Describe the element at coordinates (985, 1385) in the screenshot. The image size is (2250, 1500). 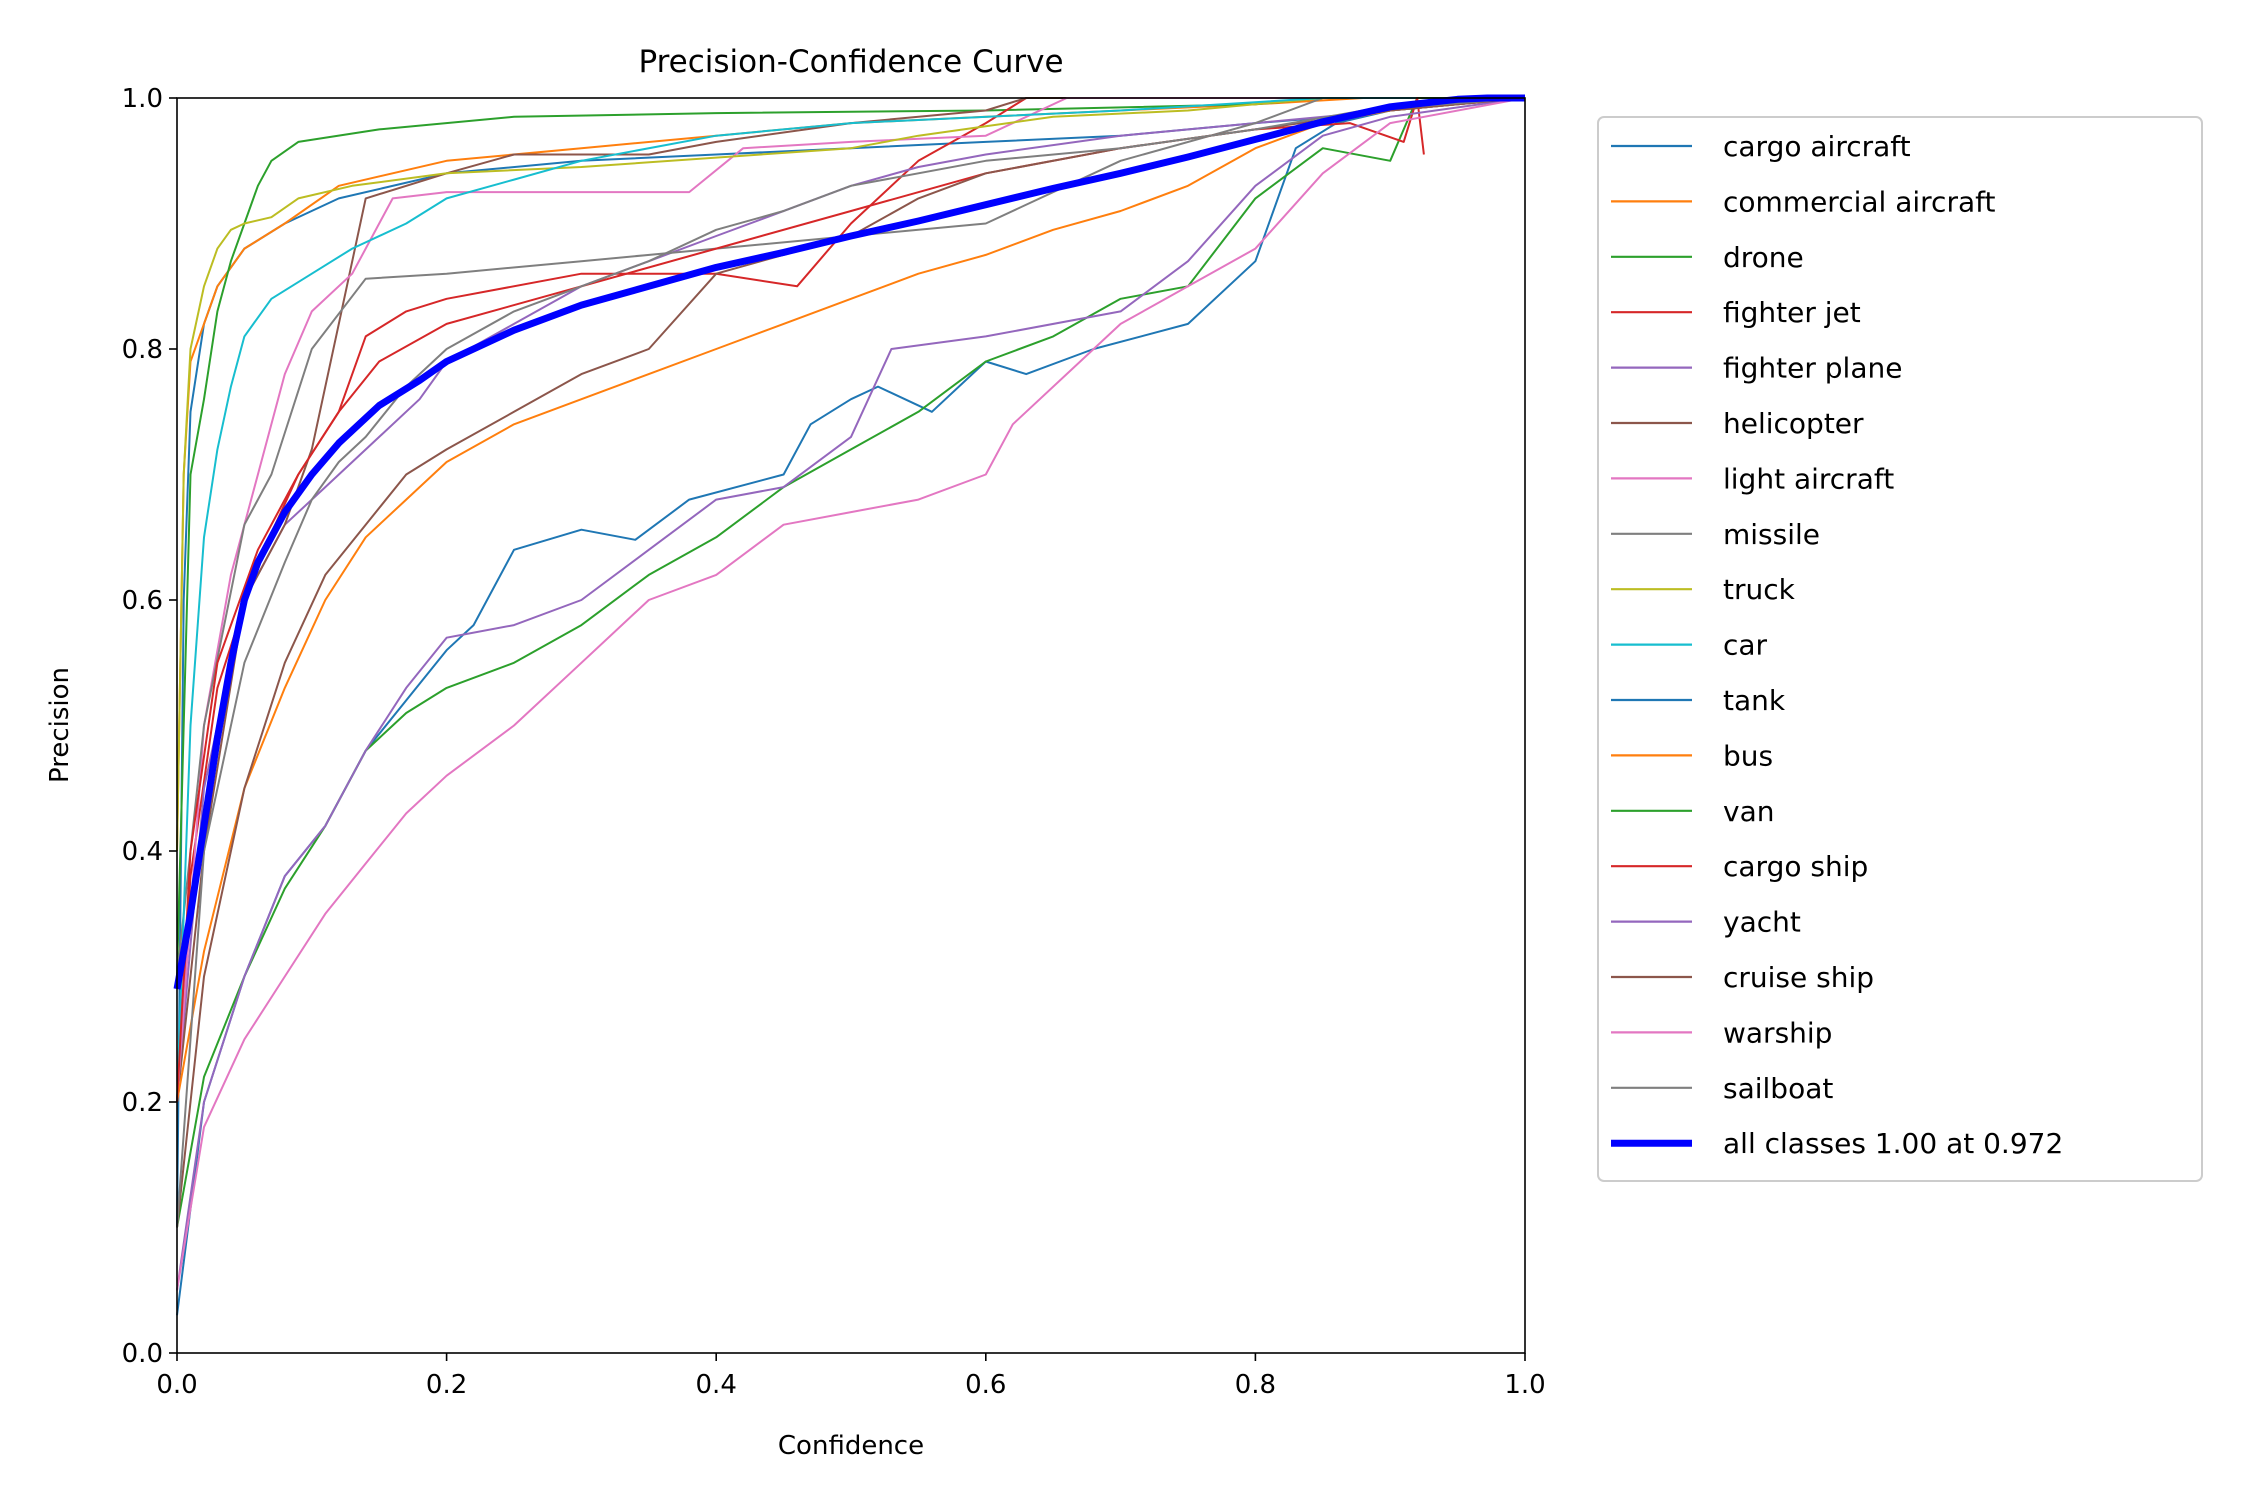
I see `x-tick-label: 0.6` at that location.